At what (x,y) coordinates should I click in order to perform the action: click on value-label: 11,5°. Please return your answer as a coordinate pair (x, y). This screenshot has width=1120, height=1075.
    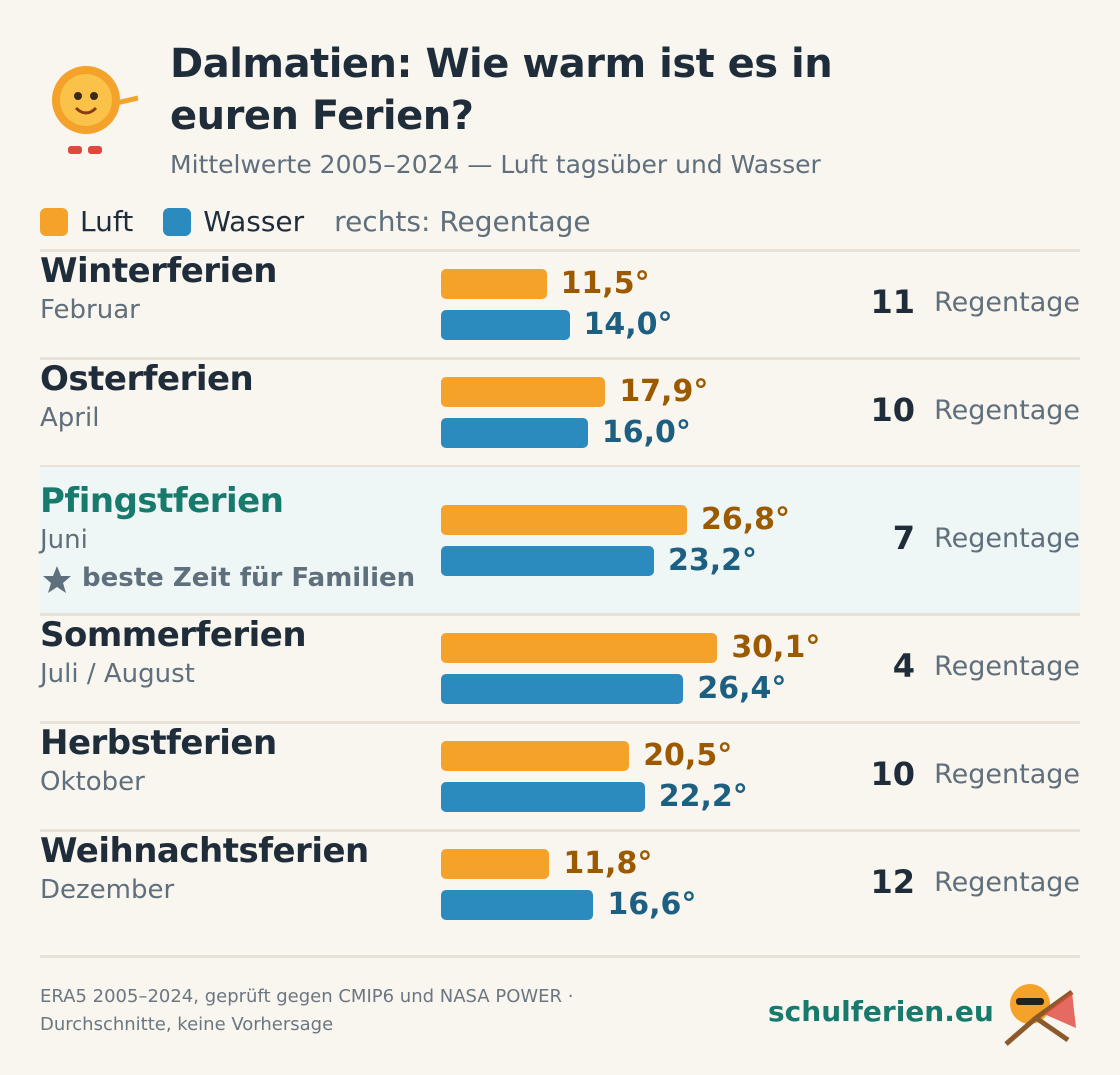
    Looking at the image, I should click on (605, 283).